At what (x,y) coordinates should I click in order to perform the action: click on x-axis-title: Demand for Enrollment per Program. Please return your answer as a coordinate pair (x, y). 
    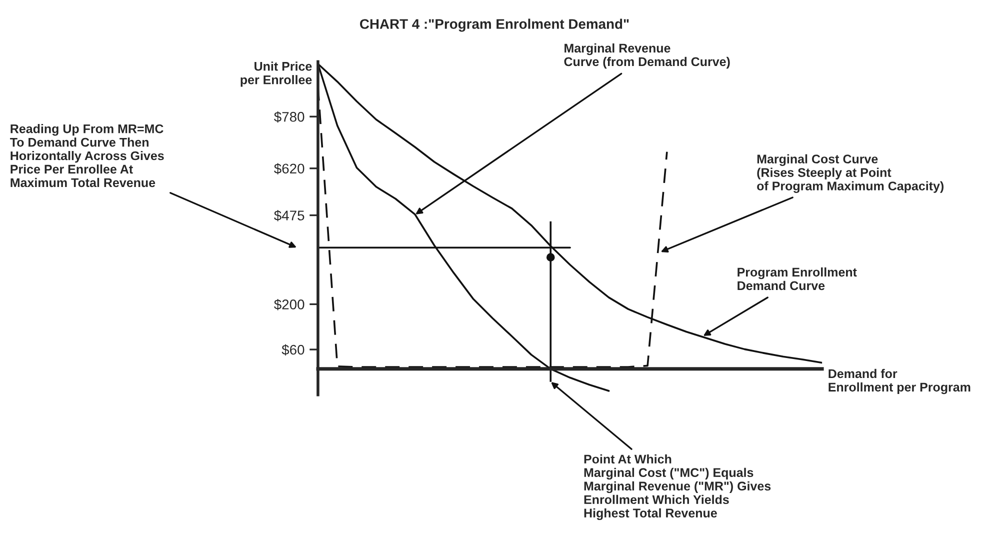
    Looking at the image, I should click on (899, 381).